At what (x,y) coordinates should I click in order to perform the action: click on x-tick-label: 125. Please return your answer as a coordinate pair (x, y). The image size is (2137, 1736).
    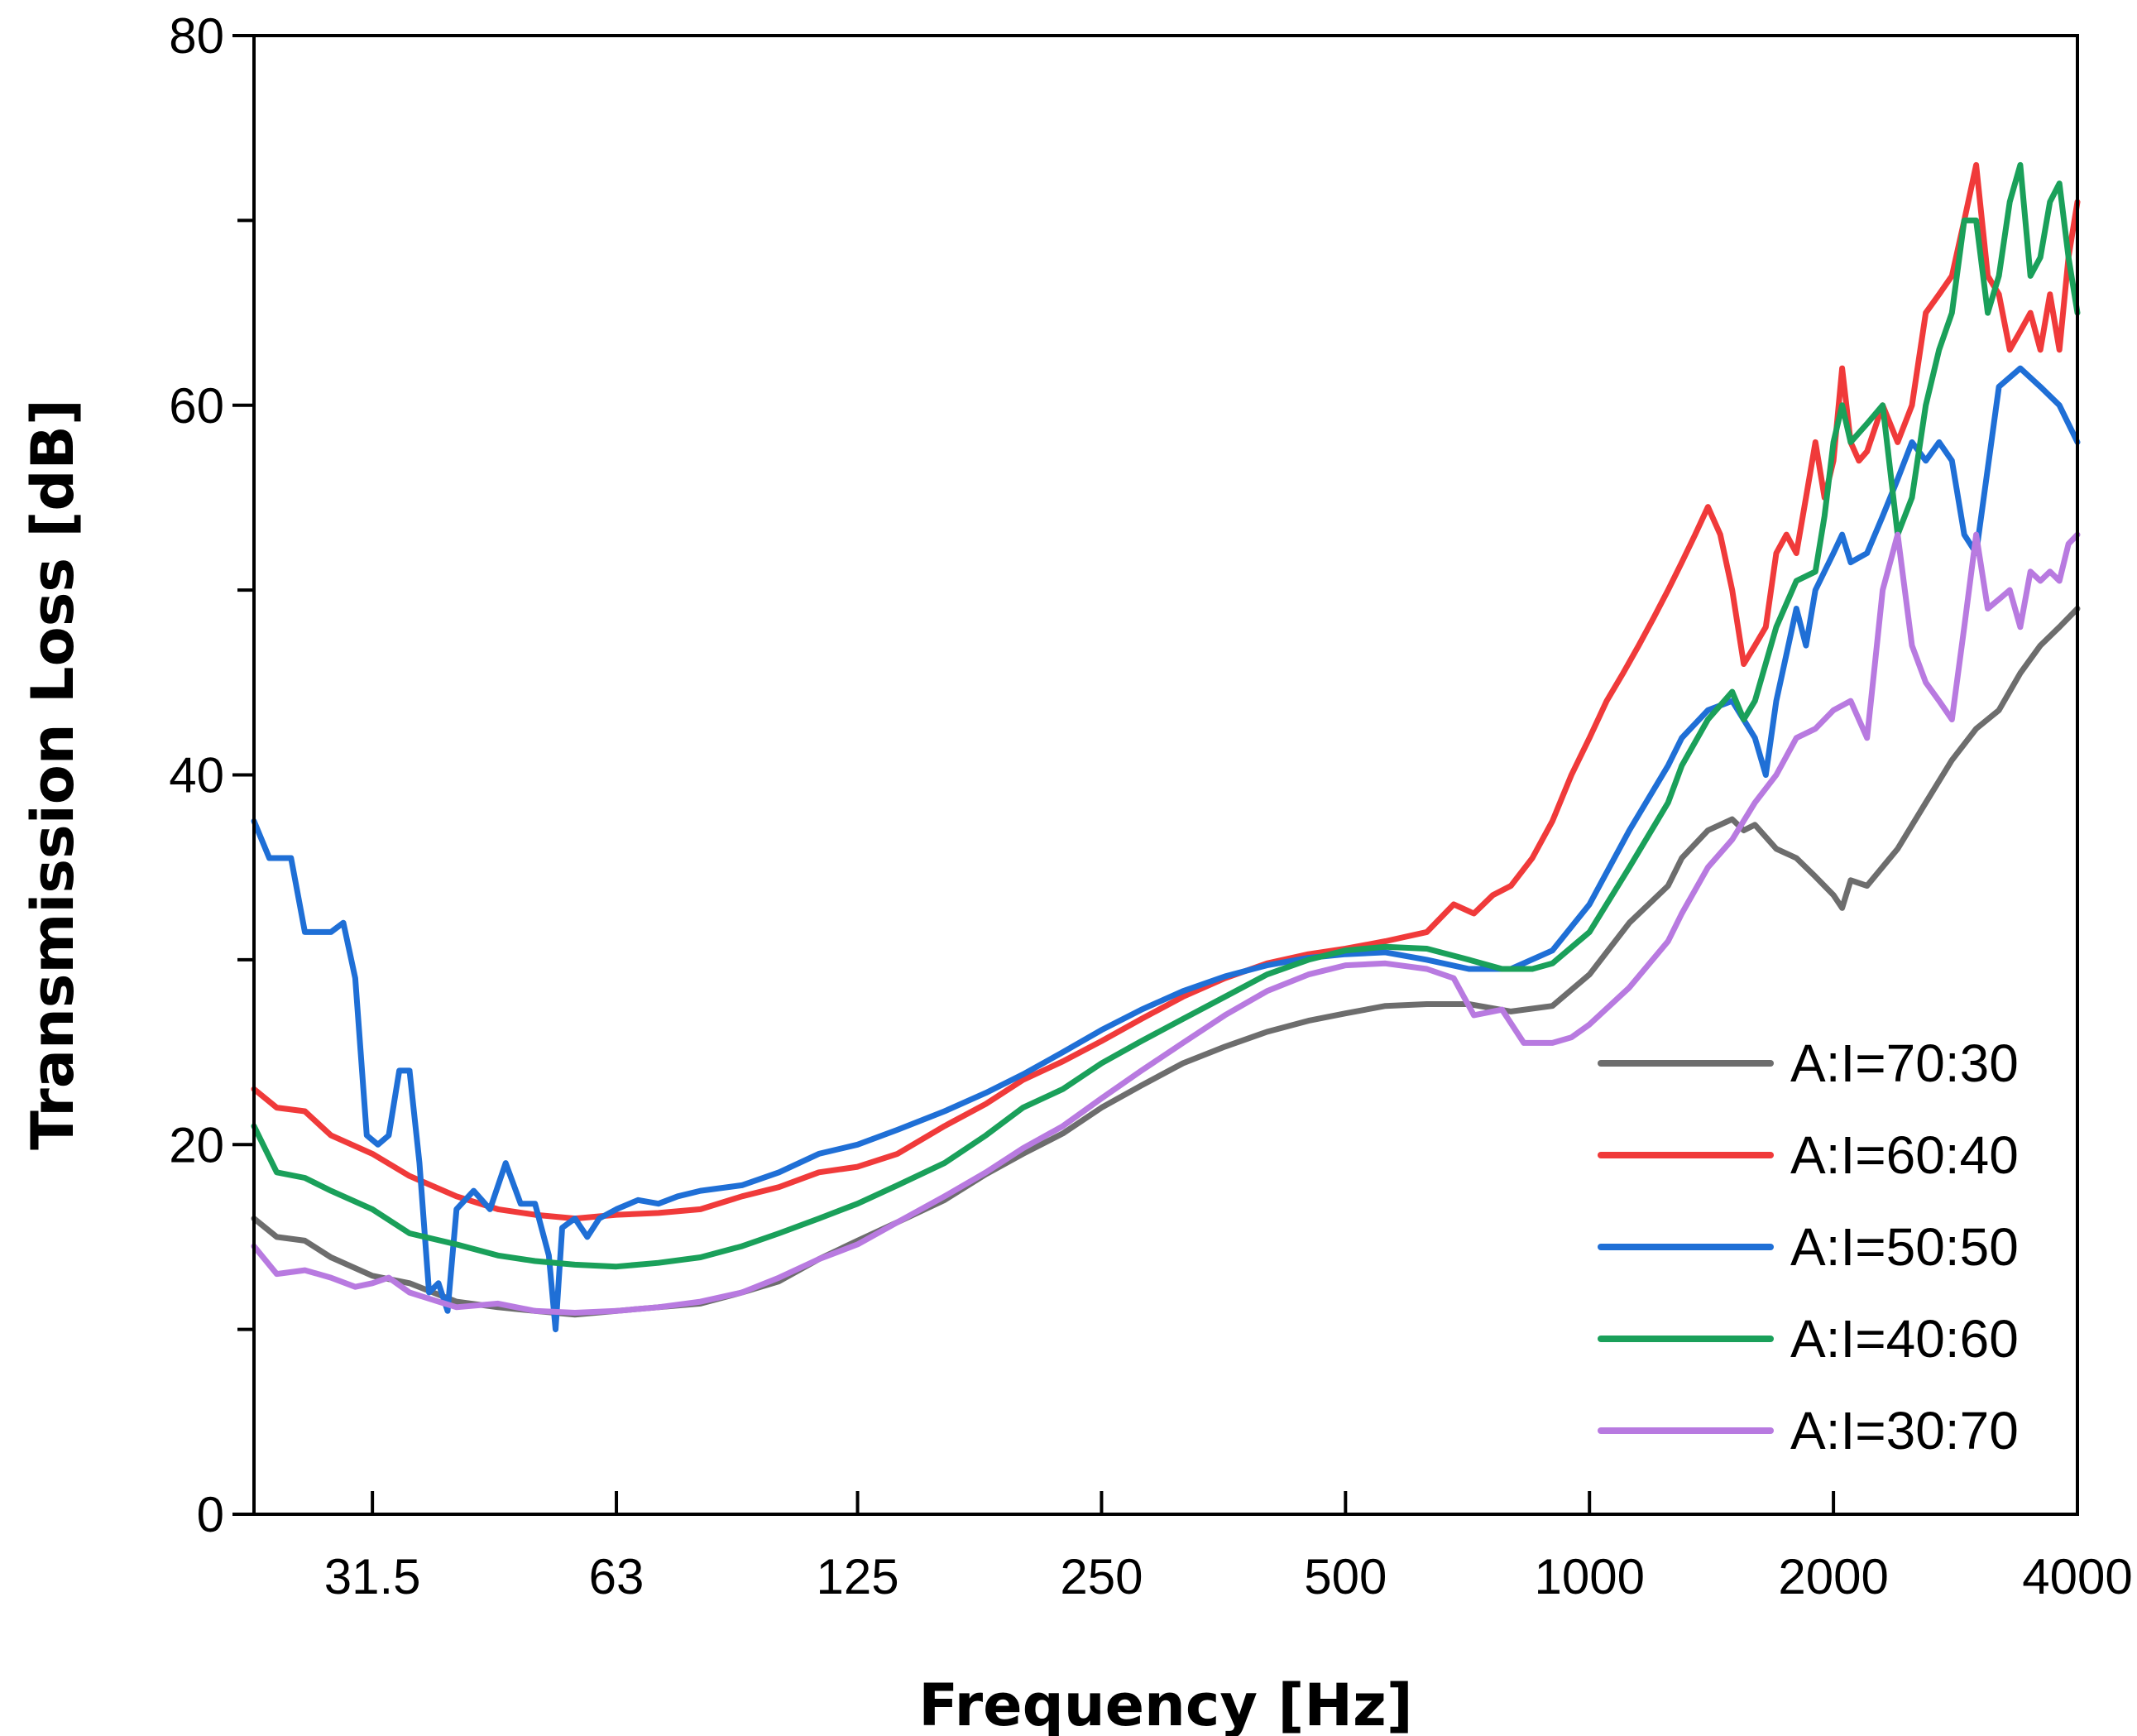
    Looking at the image, I should click on (857, 1576).